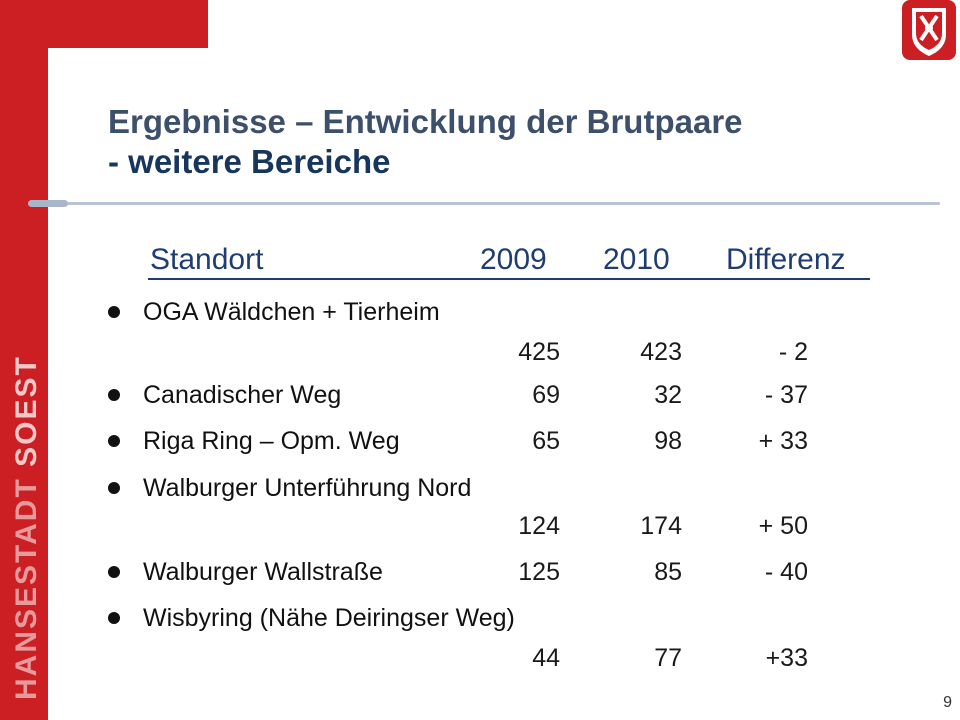 The image size is (960, 720). Describe the element at coordinates (546, 395) in the screenshot. I see `row-2-2009: 69` at that location.